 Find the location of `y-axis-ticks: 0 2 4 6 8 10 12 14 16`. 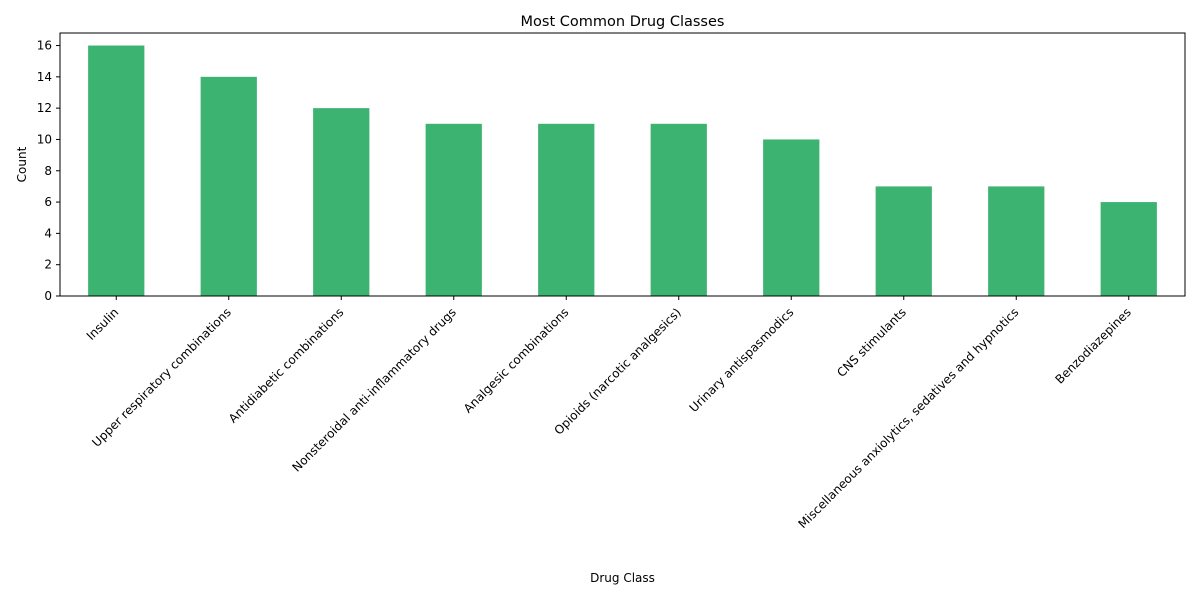

y-axis-ticks: 0 2 4 6 8 10 12 14 16 is located at coordinates (48, 171).